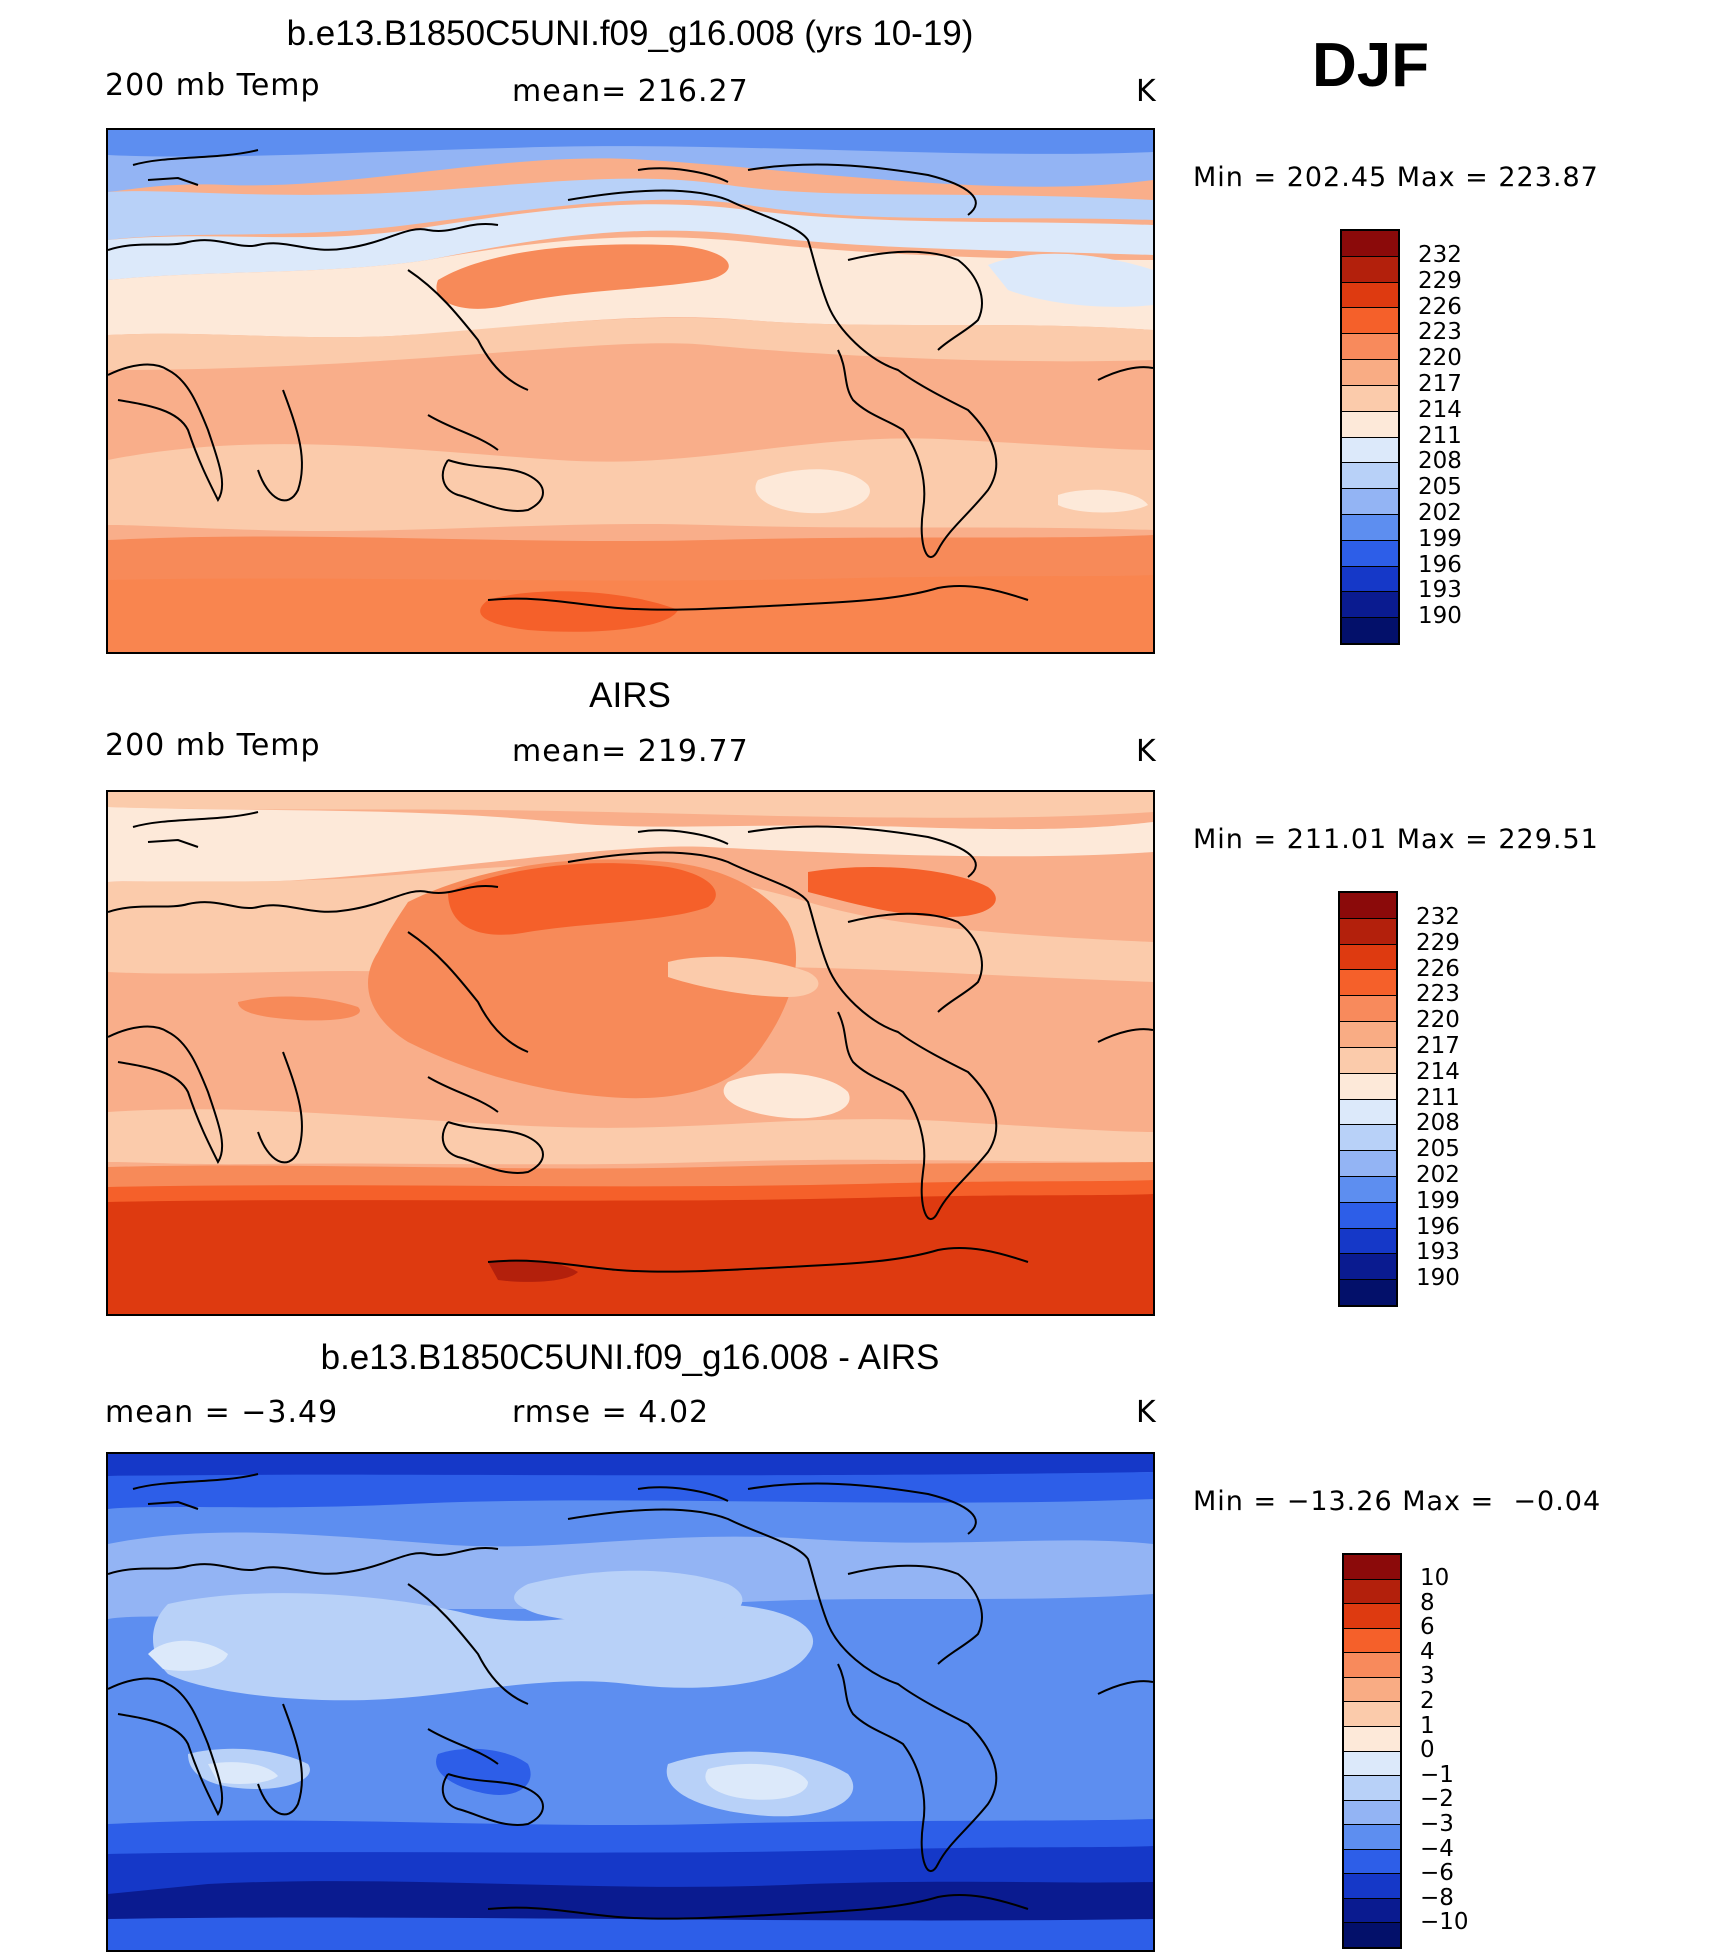 The width and height of the screenshot is (1710, 1958). I want to click on panel1-title: b.e13.B1850C5UNI.f09_g16.008 (yrs 10-19), so click(630, 33).